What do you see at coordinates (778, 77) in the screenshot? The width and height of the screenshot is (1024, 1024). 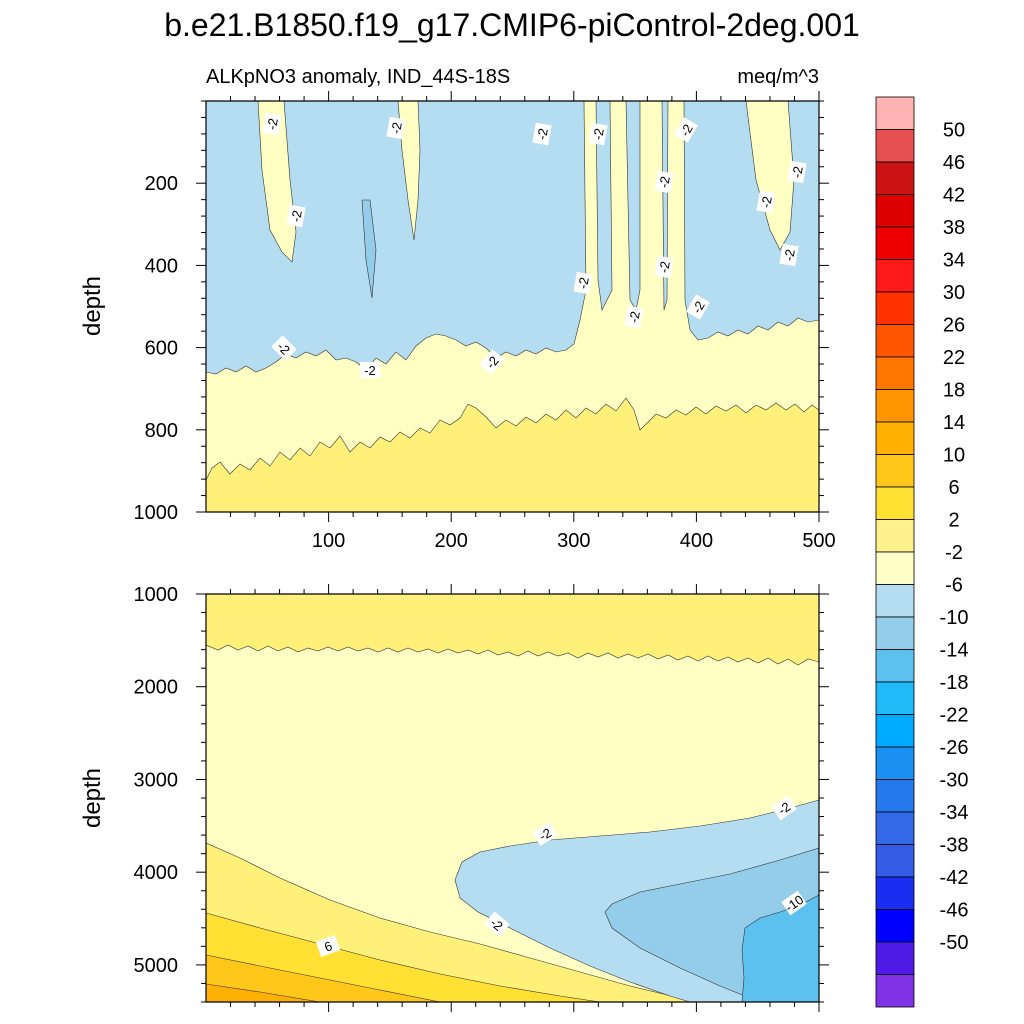 I see `chart-units: meq/m^3` at bounding box center [778, 77].